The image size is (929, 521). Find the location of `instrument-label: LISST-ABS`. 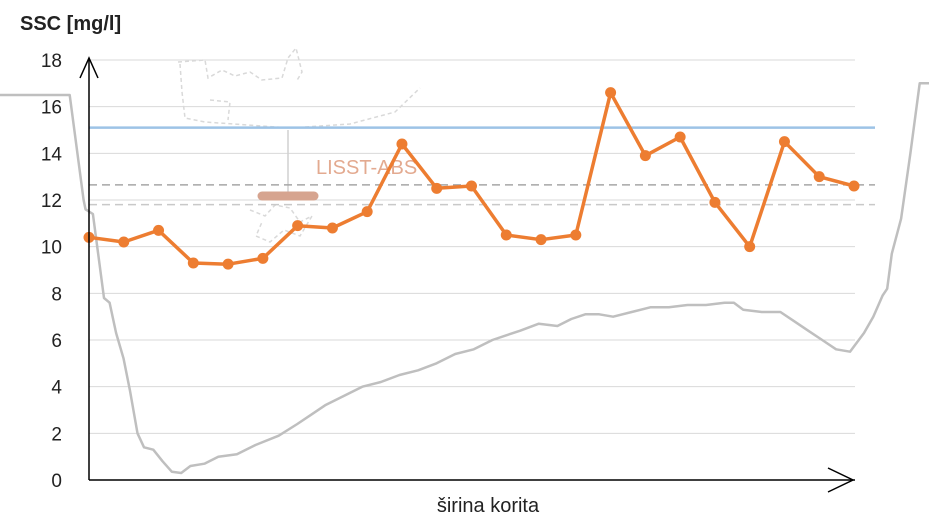

instrument-label: LISST-ABS is located at coordinates (366, 168).